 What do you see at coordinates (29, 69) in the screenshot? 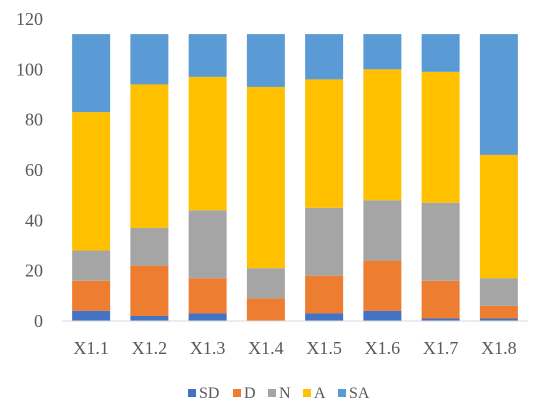
I see `y-tick-label: 100` at bounding box center [29, 69].